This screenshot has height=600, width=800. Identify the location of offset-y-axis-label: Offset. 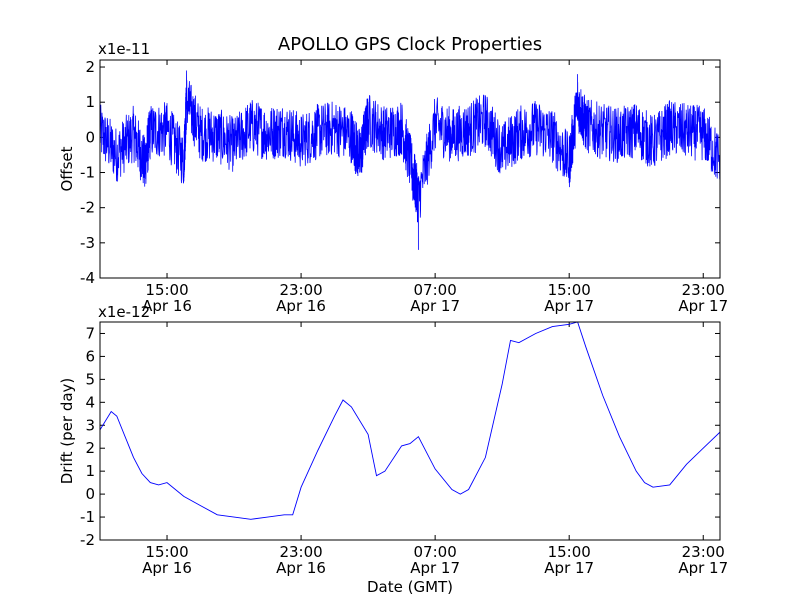
(67, 168).